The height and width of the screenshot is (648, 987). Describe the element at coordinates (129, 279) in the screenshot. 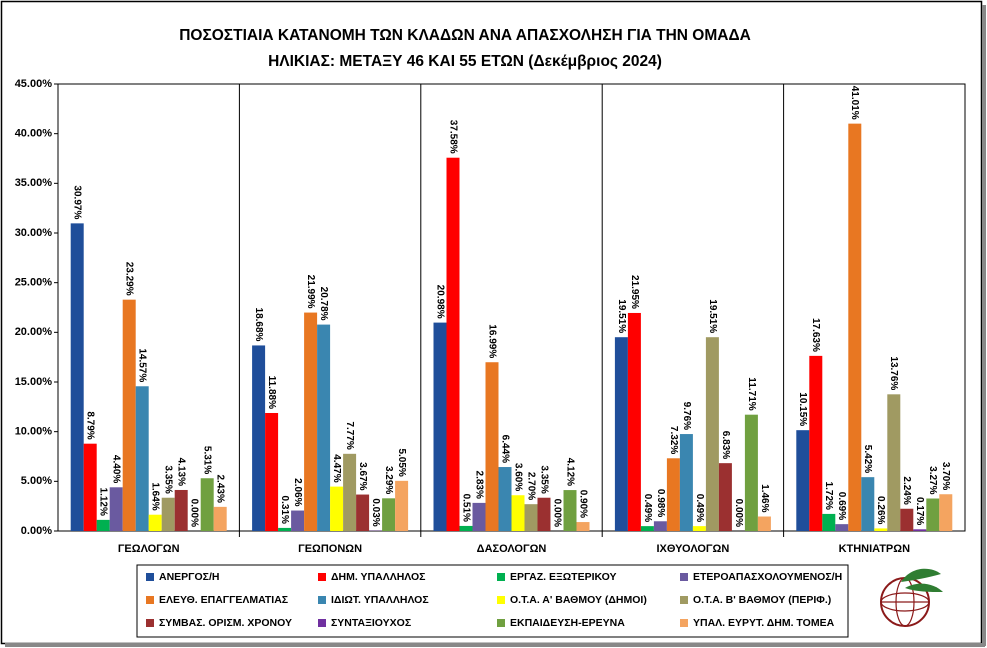

I see `value-label: 23.29%` at that location.